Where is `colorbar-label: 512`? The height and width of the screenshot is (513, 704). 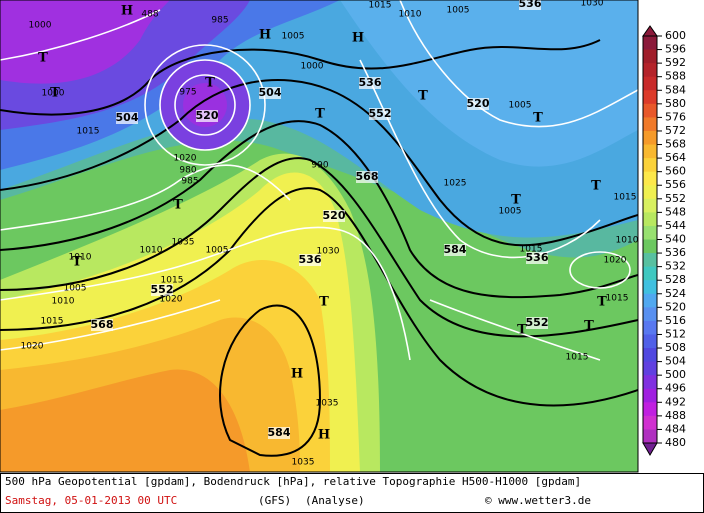 colorbar-label: 512 is located at coordinates (675, 333).